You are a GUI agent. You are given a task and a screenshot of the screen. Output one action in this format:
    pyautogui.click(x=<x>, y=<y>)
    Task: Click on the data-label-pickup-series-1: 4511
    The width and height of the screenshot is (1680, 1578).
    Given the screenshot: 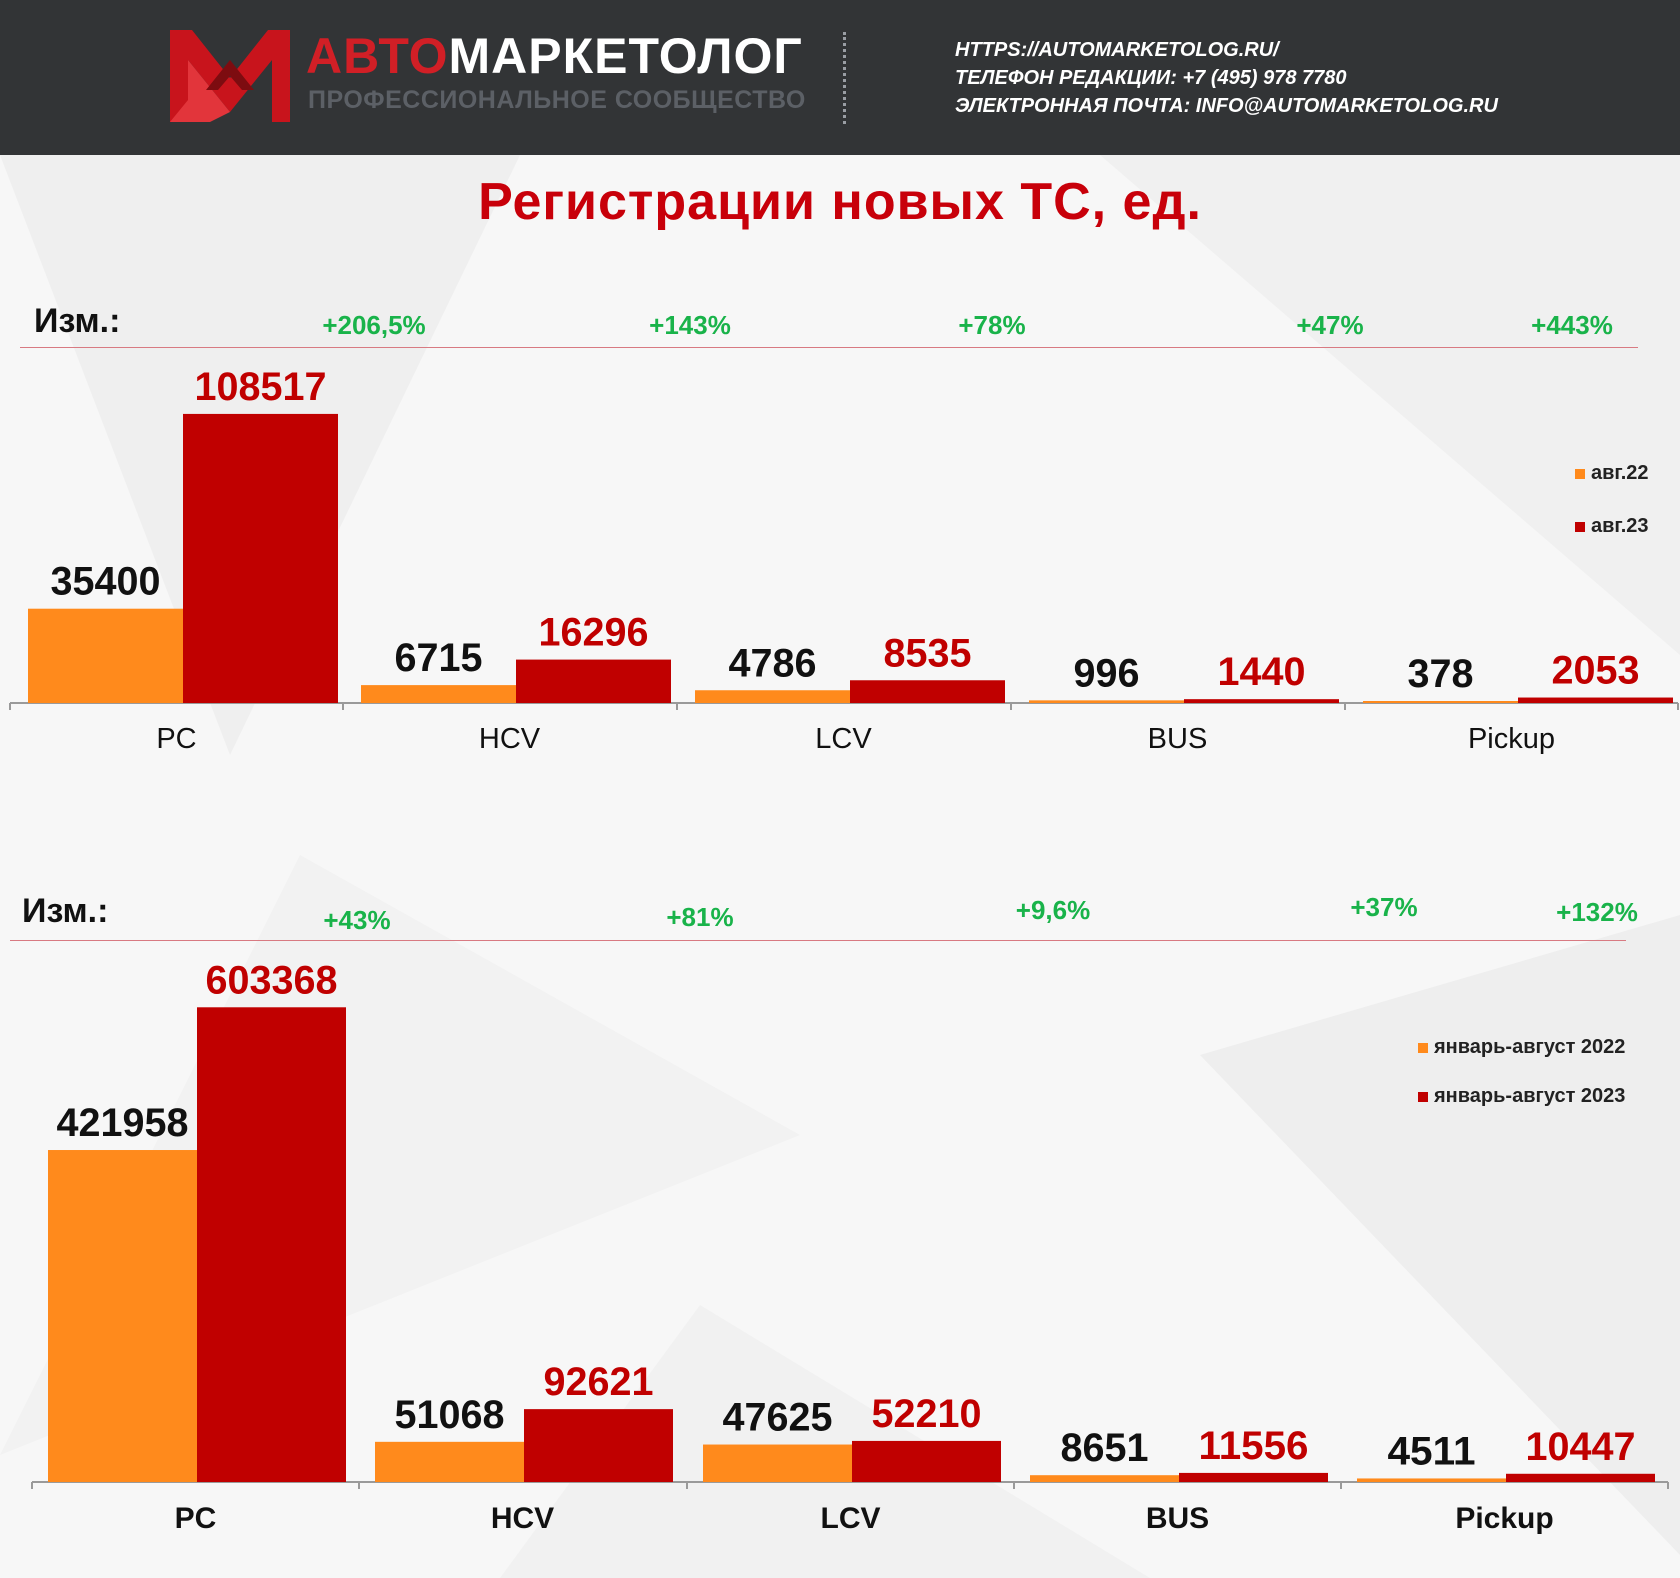 What is the action you would take?
    pyautogui.click(x=1432, y=1451)
    